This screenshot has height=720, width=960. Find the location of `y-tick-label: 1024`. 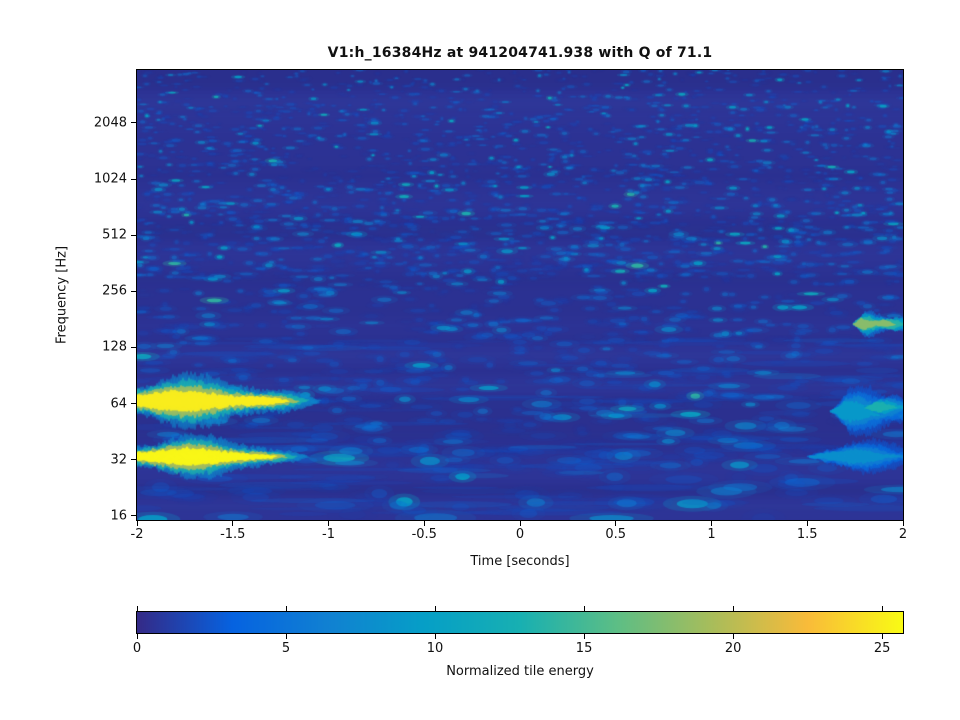

y-tick-label: 1024 is located at coordinates (110, 179).